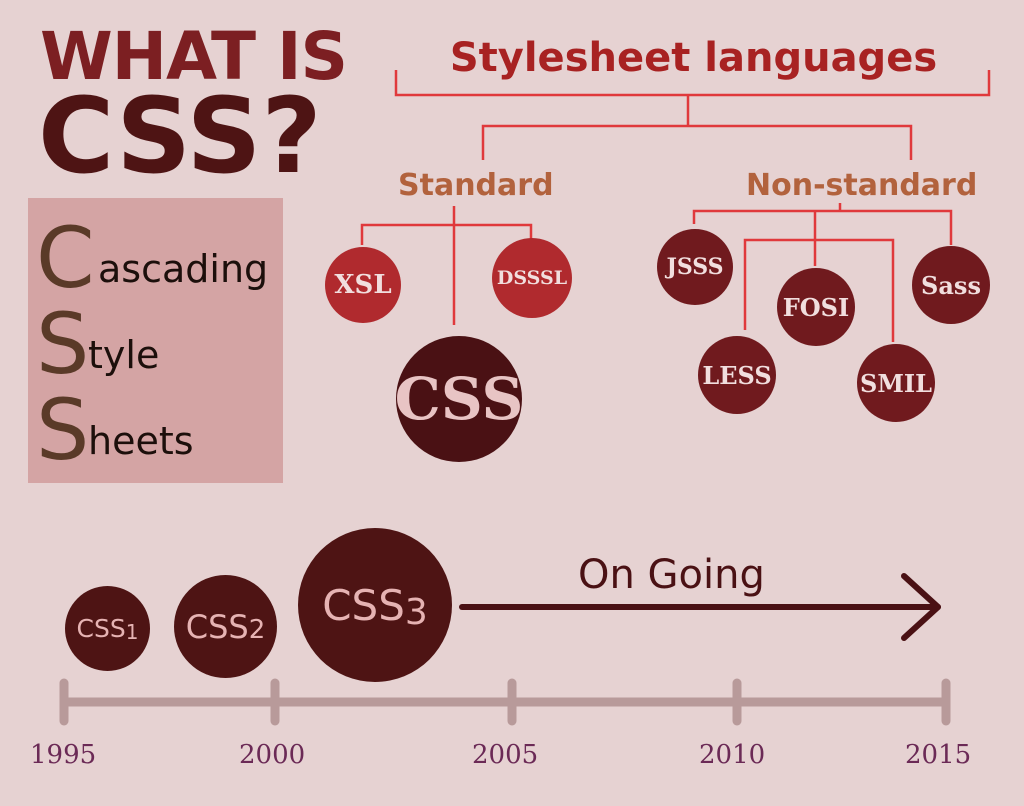  I want to click on version-number: 1, so click(132, 631).